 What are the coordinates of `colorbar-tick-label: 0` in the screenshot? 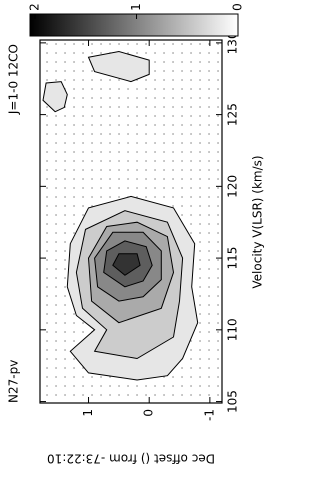 It's located at (238, 7).